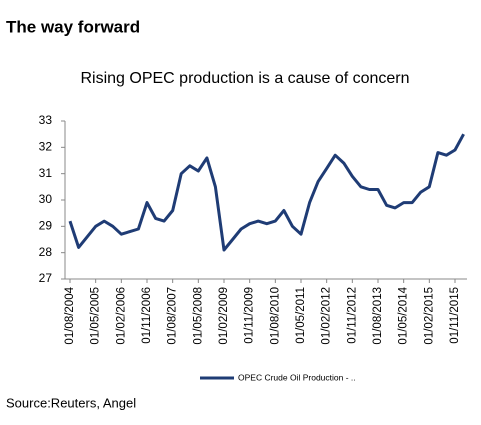 The width and height of the screenshot is (481, 425). What do you see at coordinates (121, 316) in the screenshot?
I see `x-tick-label: 01/02/2006` at bounding box center [121, 316].